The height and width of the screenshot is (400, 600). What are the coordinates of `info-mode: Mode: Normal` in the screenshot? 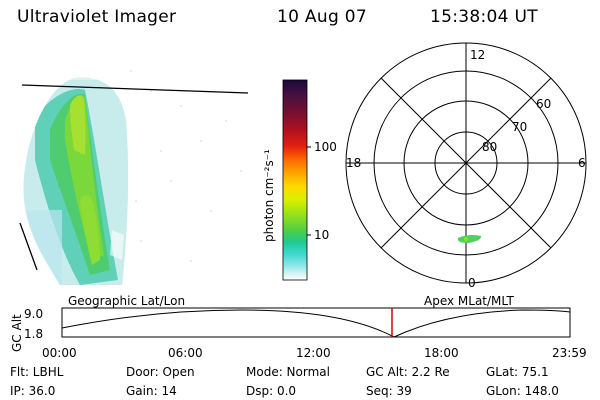 It's located at (288, 372).